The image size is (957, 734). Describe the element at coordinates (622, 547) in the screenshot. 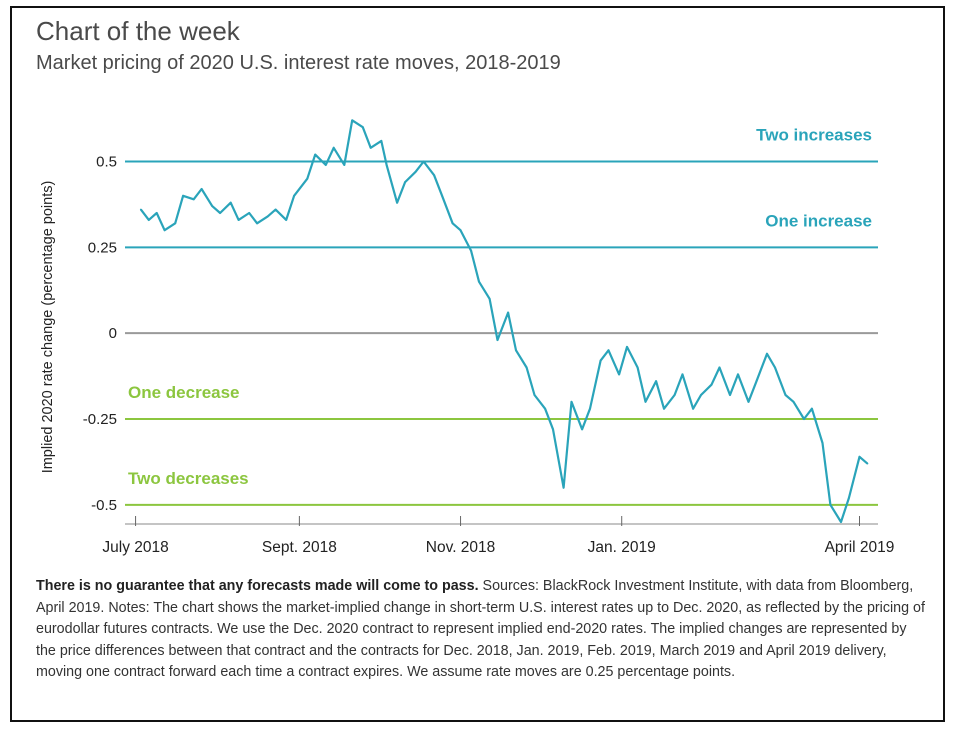

I see `x-tick-label-3: Jan. 2019` at that location.